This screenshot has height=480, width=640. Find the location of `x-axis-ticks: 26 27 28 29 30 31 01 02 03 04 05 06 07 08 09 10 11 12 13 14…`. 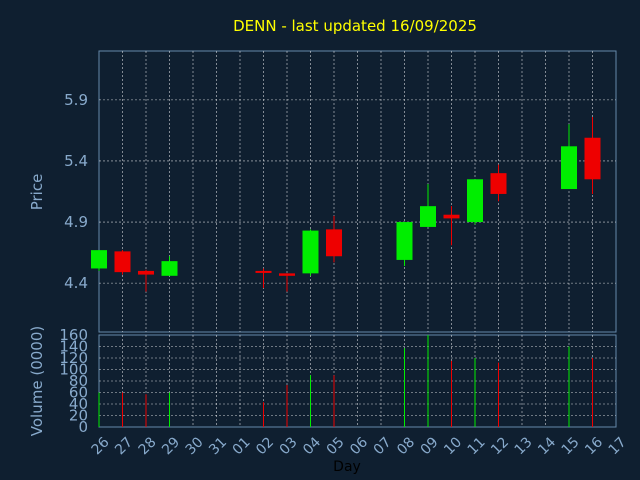

x-axis-ticks: 26 27 28 29 30 31 01 02 03 04 05 06 07 08 09 10 11 12 13 14… is located at coordinates (359, 446).